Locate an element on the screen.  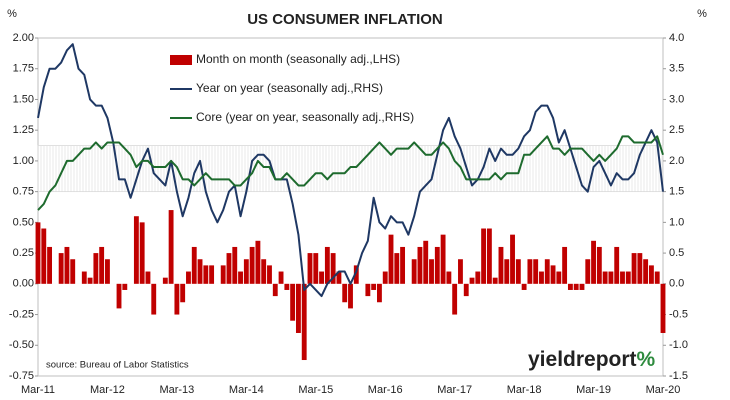
logo: yieldreport% is located at coordinates (592, 359).